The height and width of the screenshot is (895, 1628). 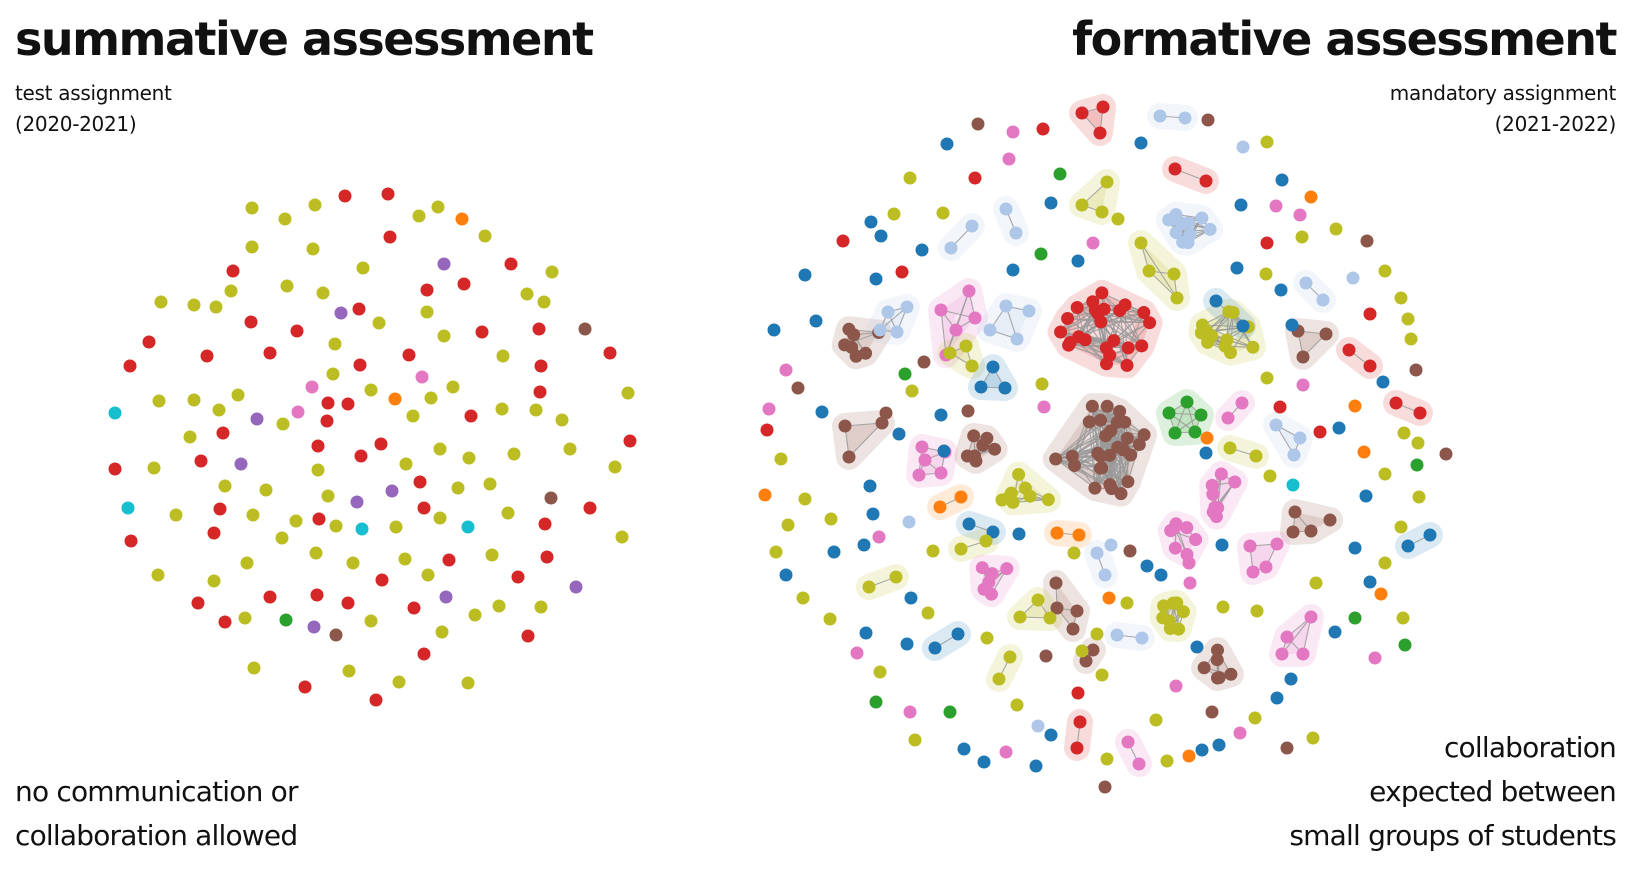 I want to click on formative-subtitle: mandatory assignment (2021-2022), so click(x=1503, y=109).